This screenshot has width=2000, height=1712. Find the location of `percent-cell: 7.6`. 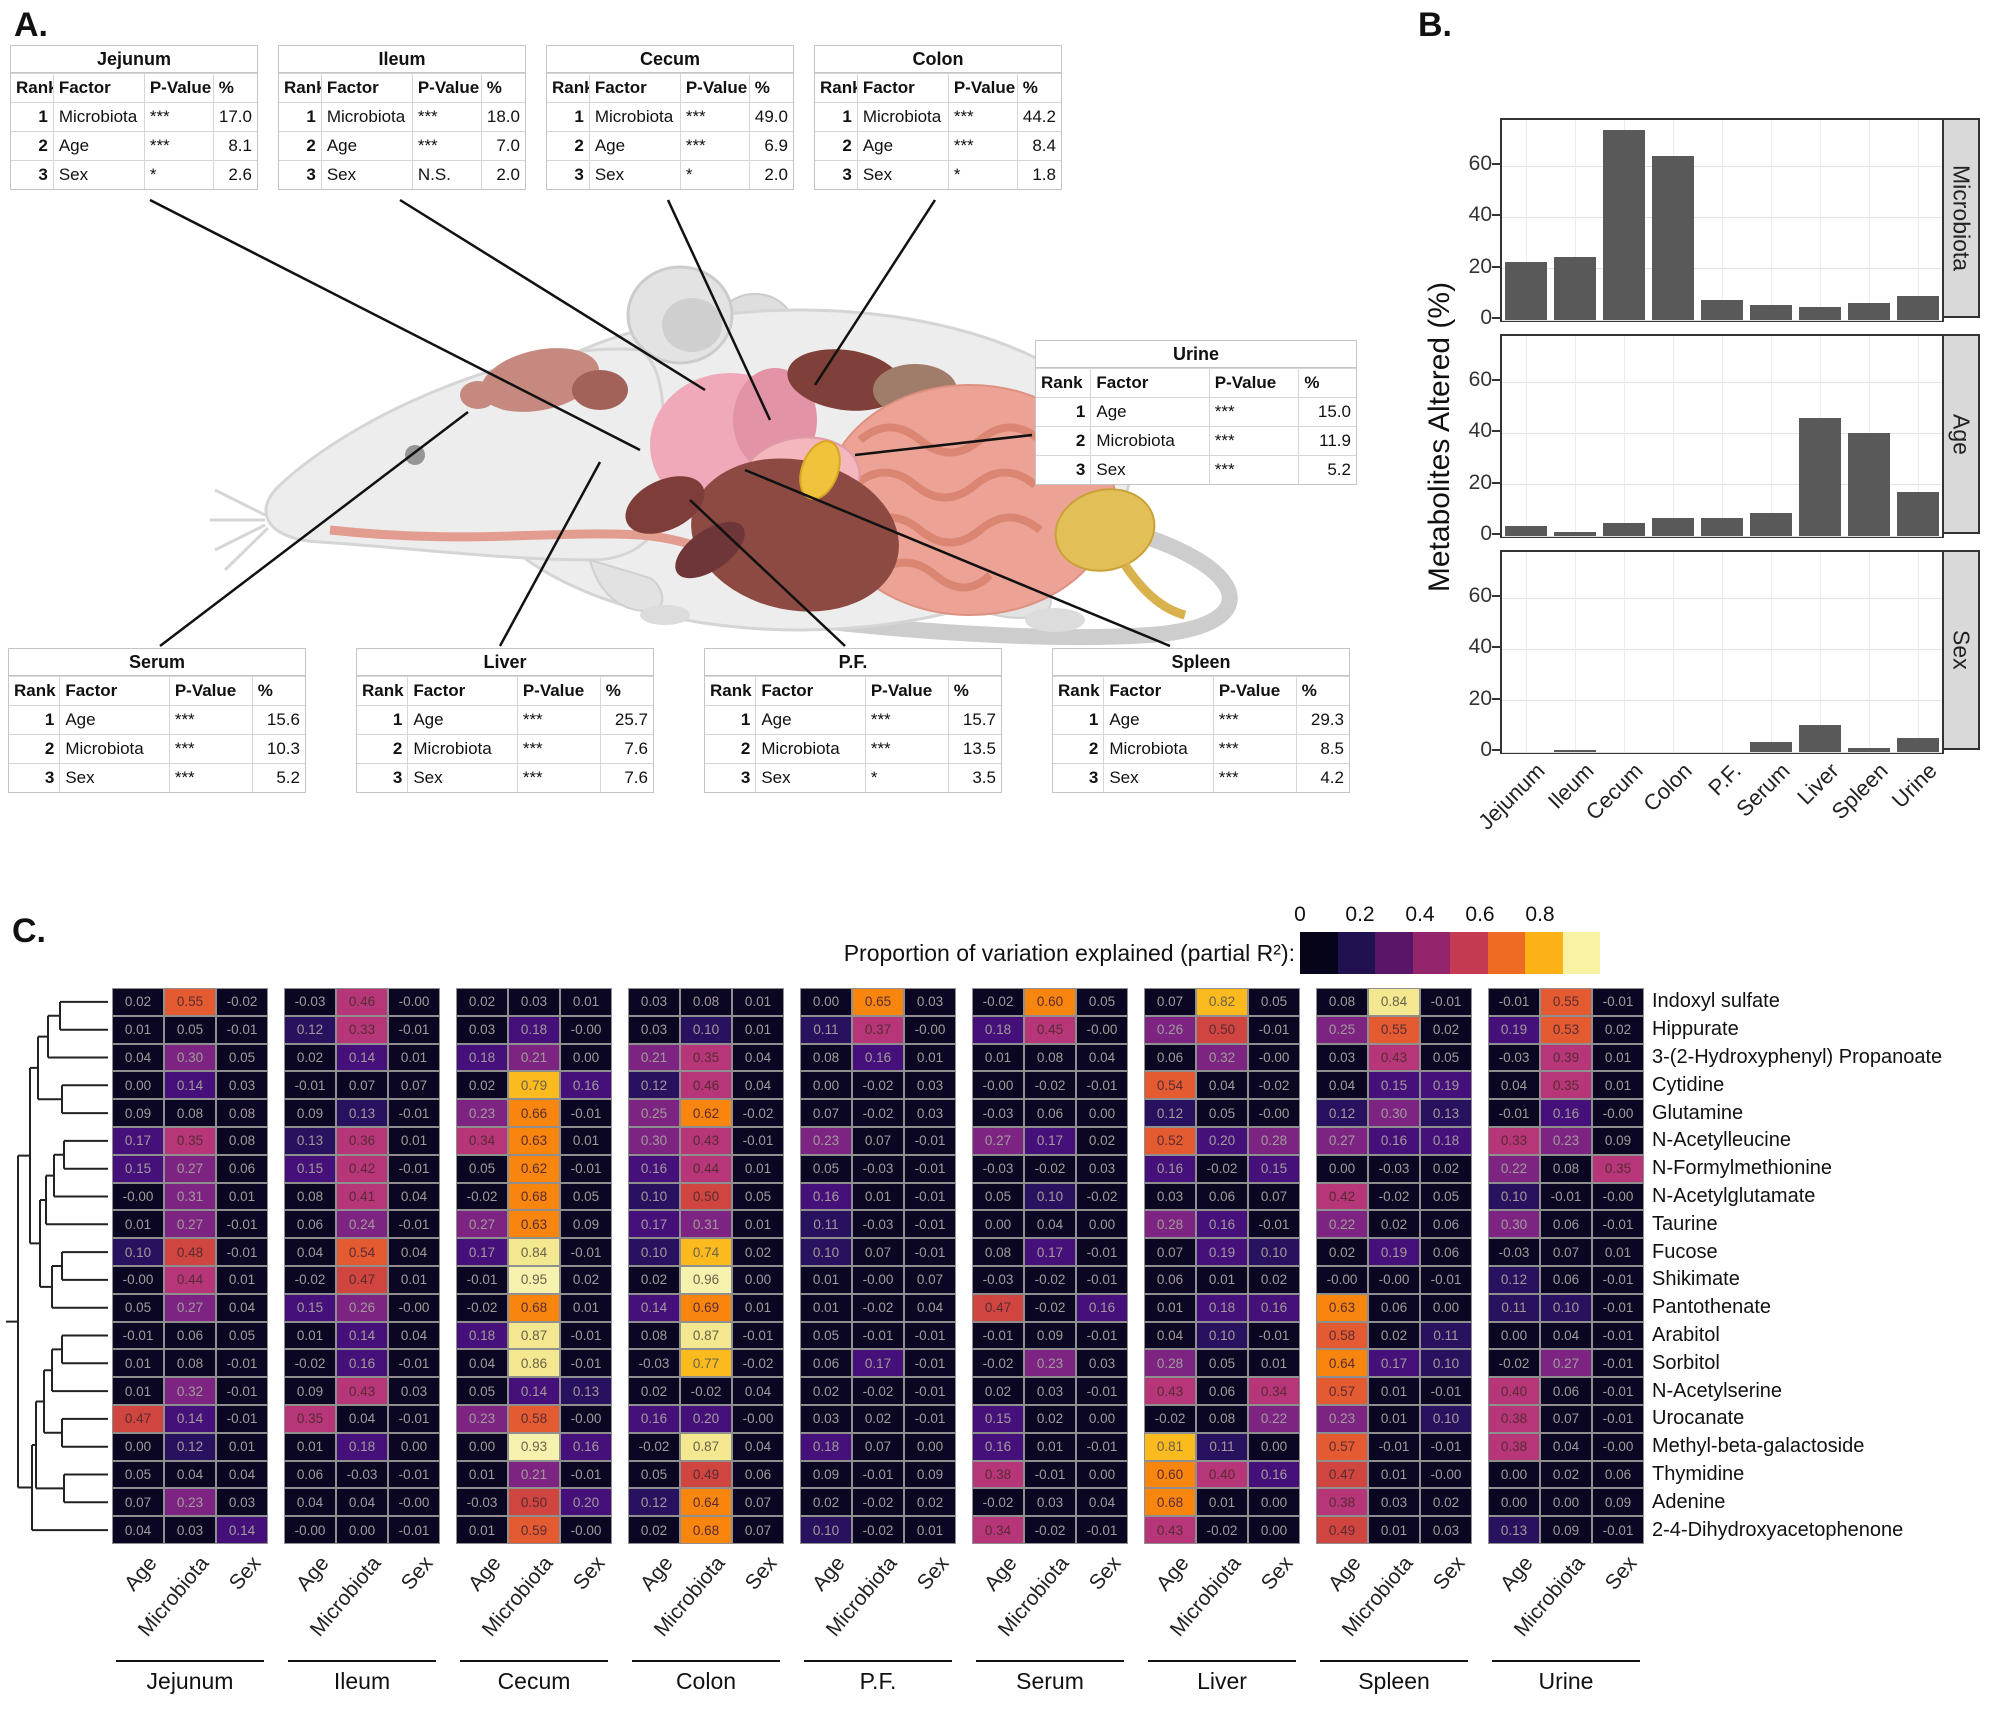

percent-cell: 7.6 is located at coordinates (626, 777).